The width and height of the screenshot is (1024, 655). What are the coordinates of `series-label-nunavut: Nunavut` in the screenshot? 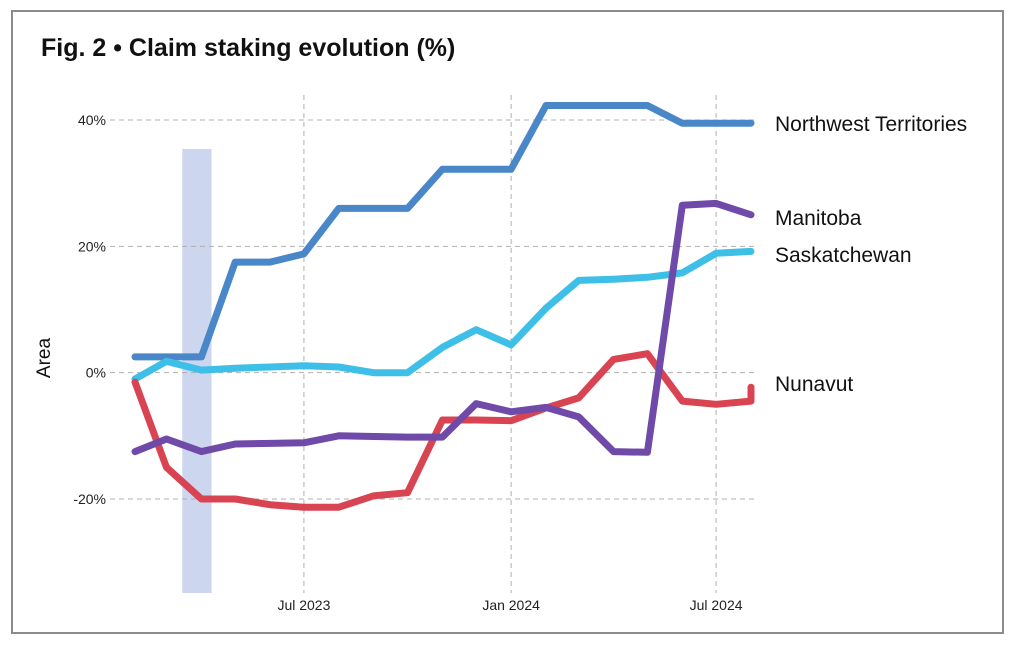 It's located at (814, 384).